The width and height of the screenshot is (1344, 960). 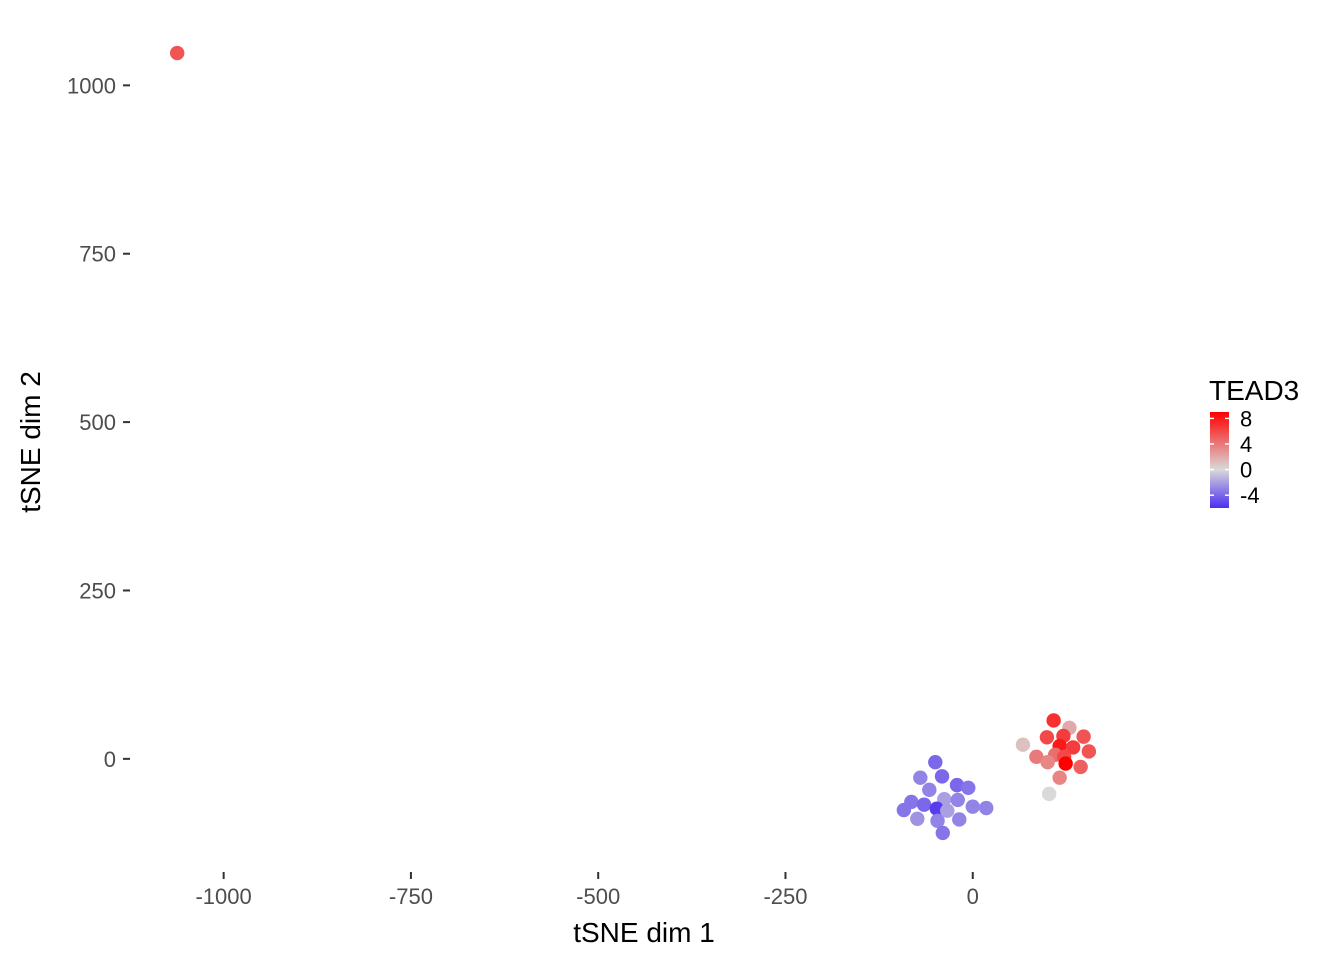 I want to click on color-legend: TEAD3 840-4, so click(x=1254, y=441).